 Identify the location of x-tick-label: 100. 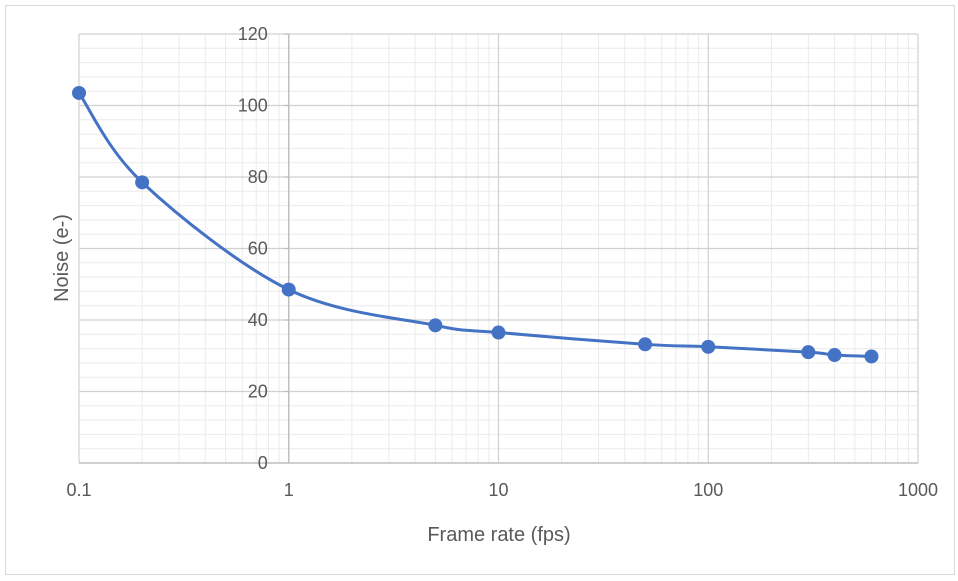
(708, 490).